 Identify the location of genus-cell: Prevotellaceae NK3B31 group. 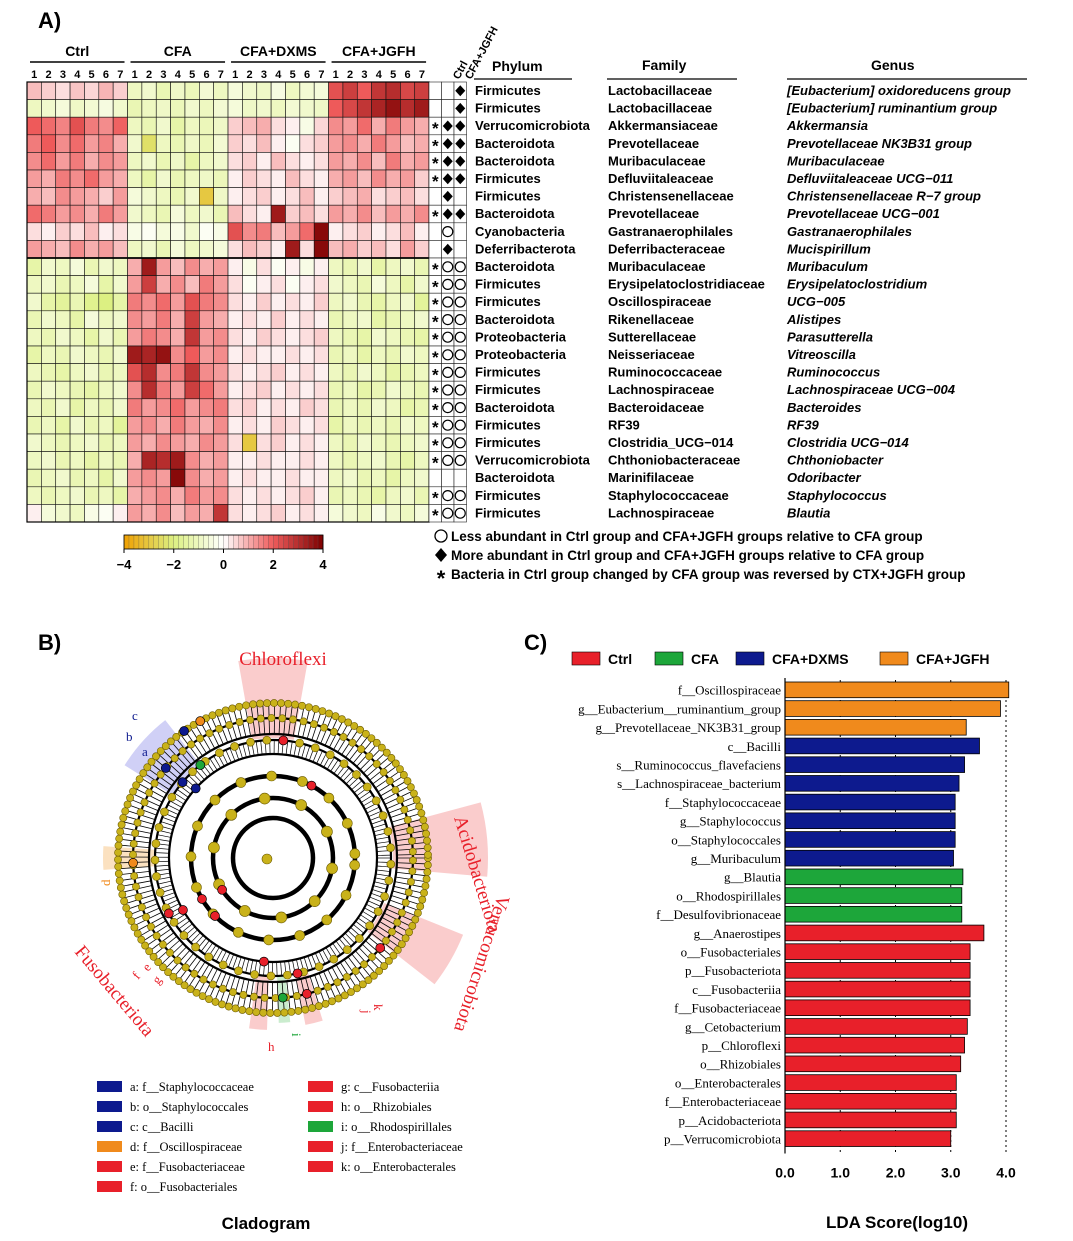
(879, 143).